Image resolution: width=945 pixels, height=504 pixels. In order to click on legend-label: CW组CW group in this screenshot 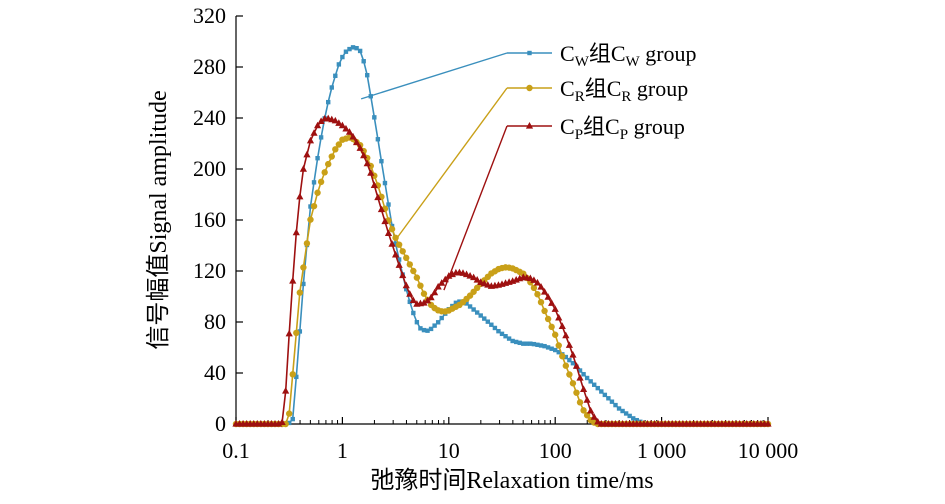, I will do `click(628, 55)`.